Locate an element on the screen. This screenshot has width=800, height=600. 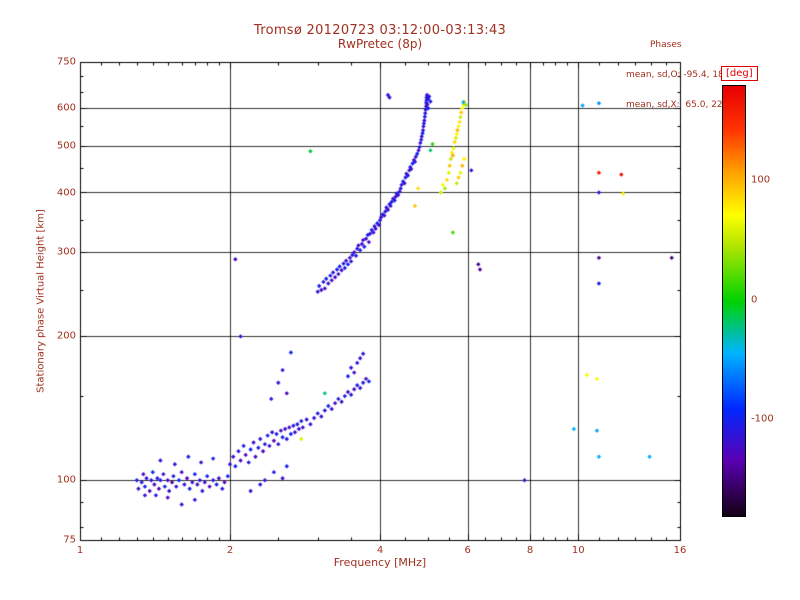
x-tick-label: 2 is located at coordinates (230, 550).